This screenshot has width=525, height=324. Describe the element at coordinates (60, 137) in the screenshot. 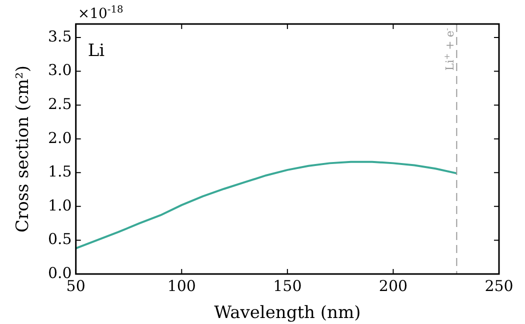

I see `y-tick-label: 2.0` at that location.